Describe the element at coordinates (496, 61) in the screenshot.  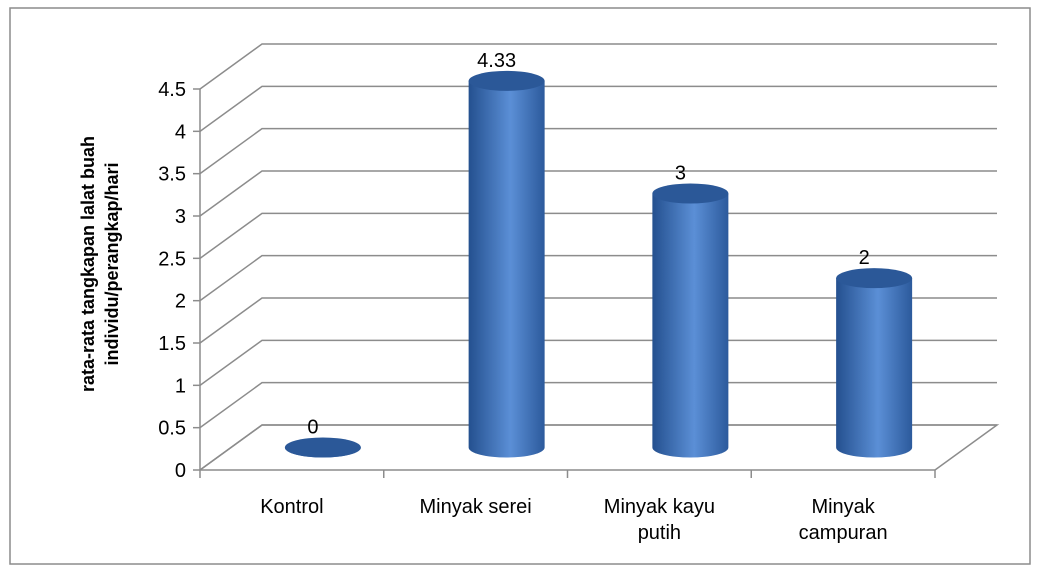
I see `data-label: 4.33` at that location.